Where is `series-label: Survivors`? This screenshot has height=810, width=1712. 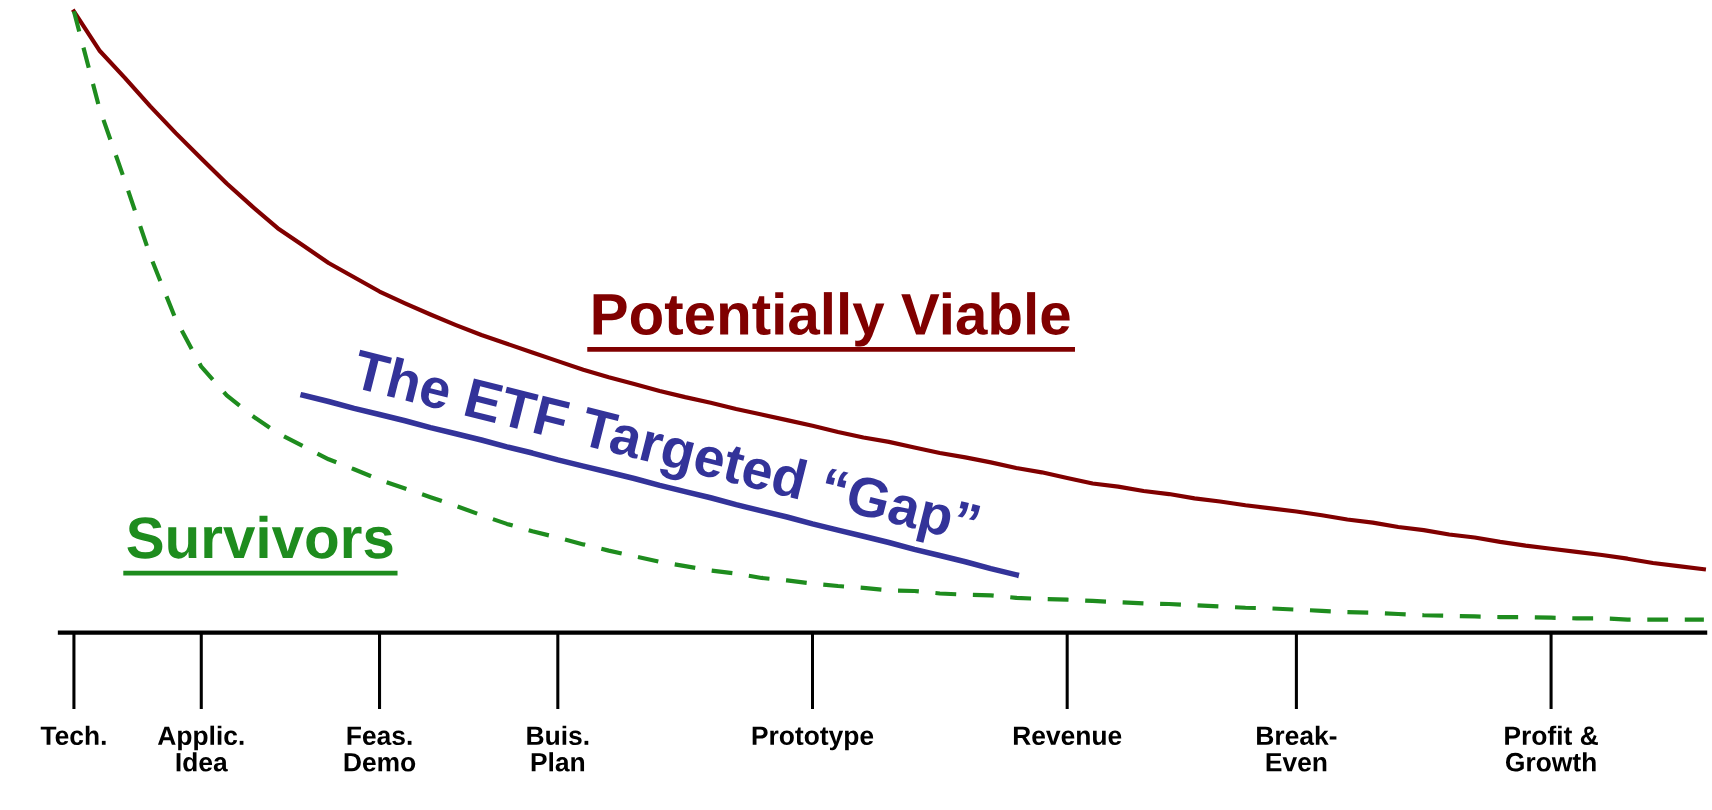 series-label: Survivors is located at coordinates (260, 537).